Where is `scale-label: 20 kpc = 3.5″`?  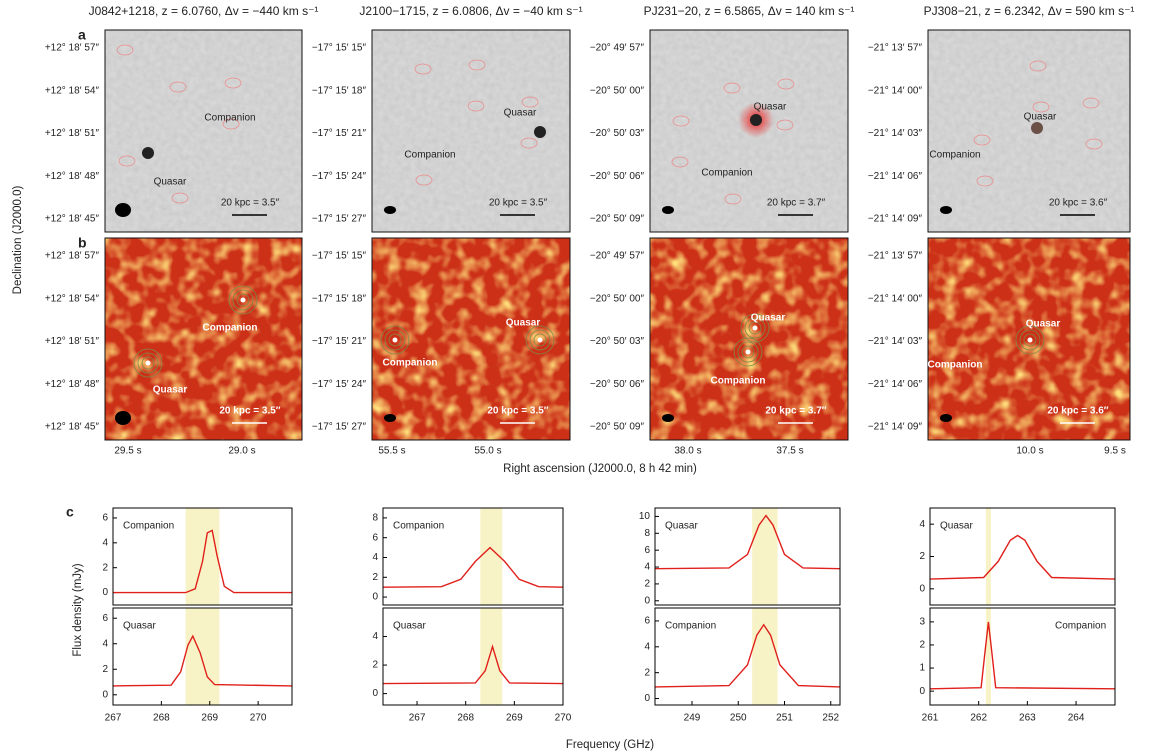
scale-label: 20 kpc = 3.5″ is located at coordinates (250, 203).